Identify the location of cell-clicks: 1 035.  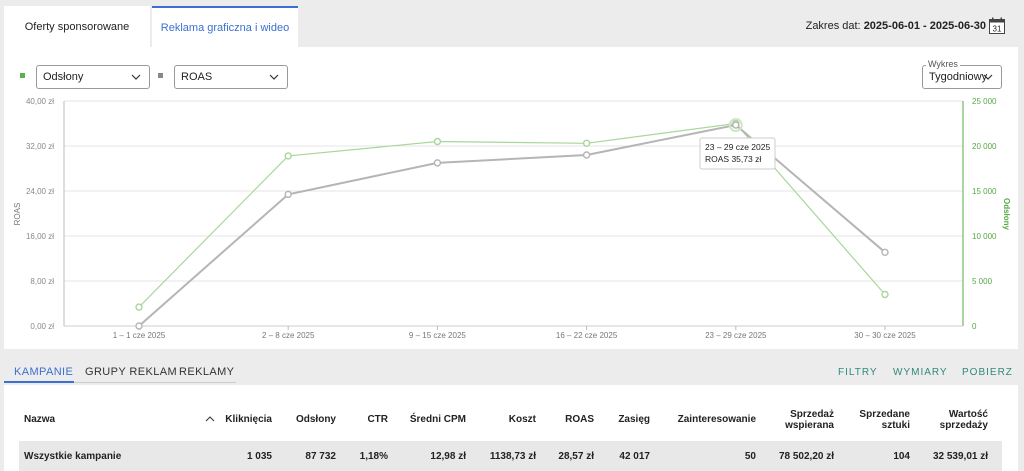
(259, 456).